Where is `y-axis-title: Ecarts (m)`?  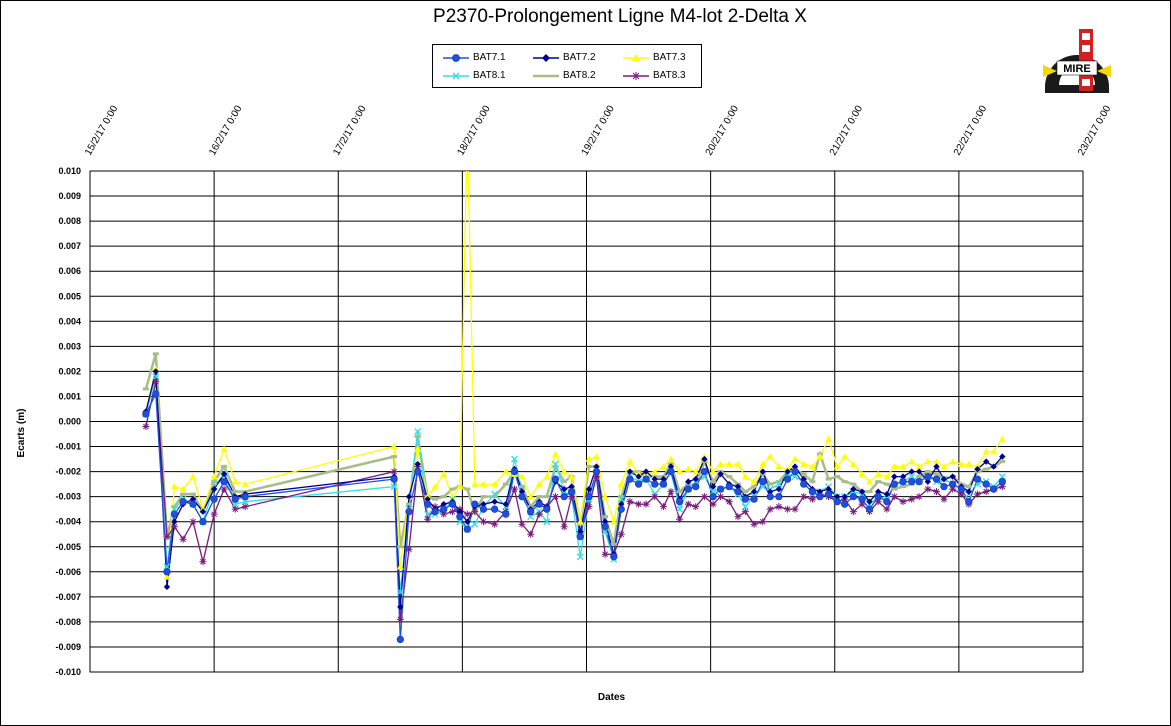 y-axis-title: Ecarts (m) is located at coordinates (21, 433).